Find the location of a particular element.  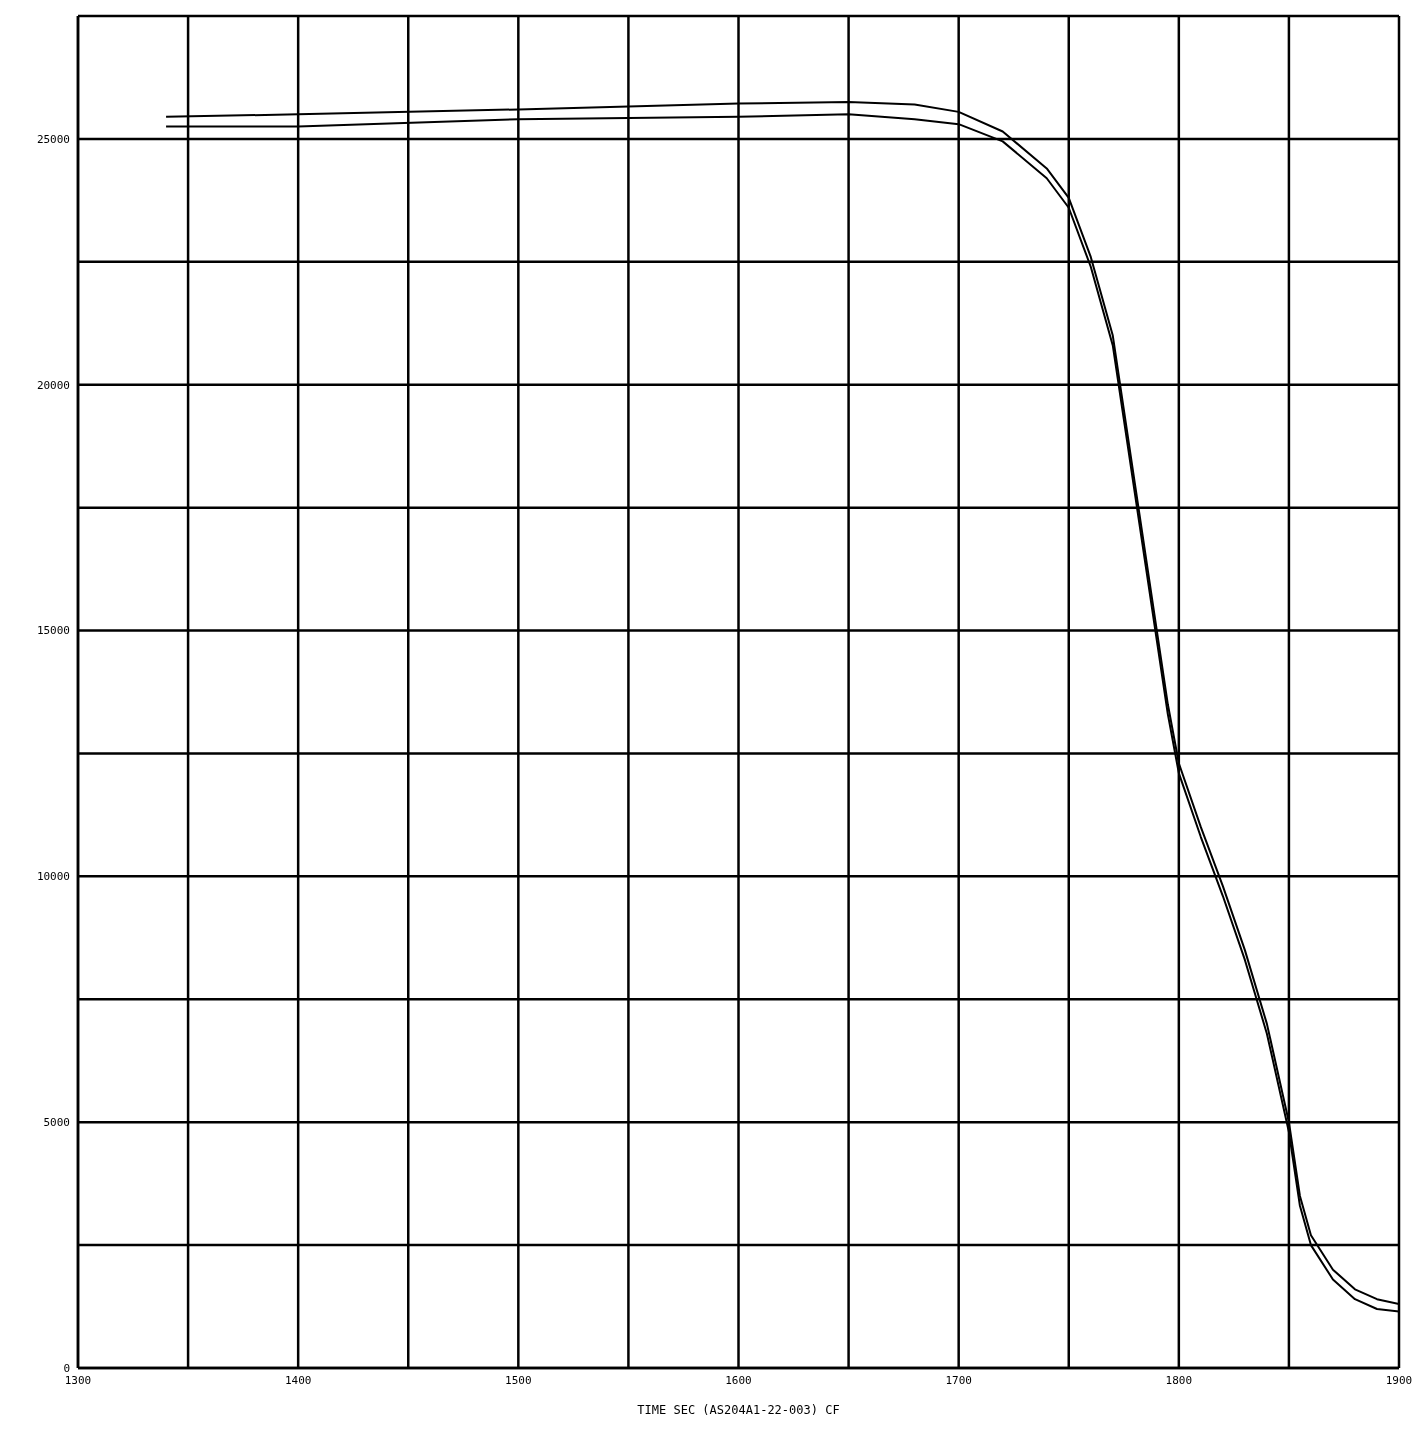

x-tick-label: 1400 is located at coordinates (298, 1380).